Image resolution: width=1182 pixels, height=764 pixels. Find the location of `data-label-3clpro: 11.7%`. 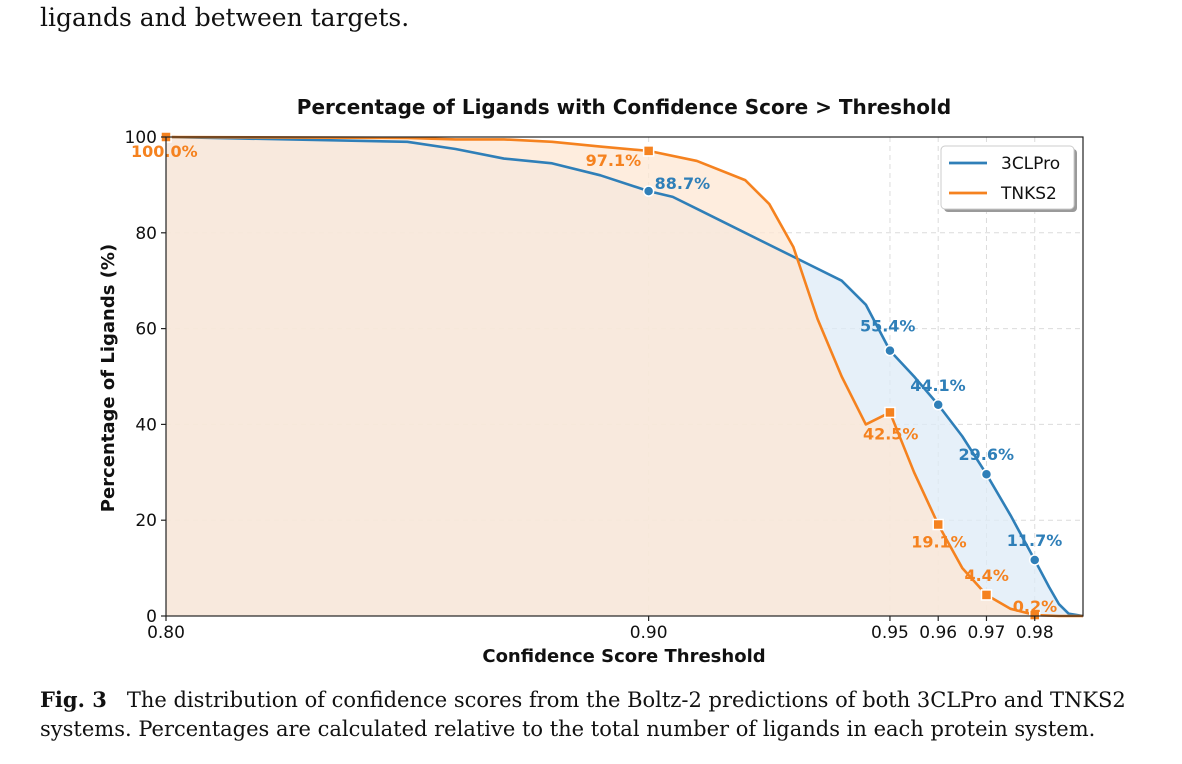

data-label-3clpro: 11.7% is located at coordinates (1035, 540).